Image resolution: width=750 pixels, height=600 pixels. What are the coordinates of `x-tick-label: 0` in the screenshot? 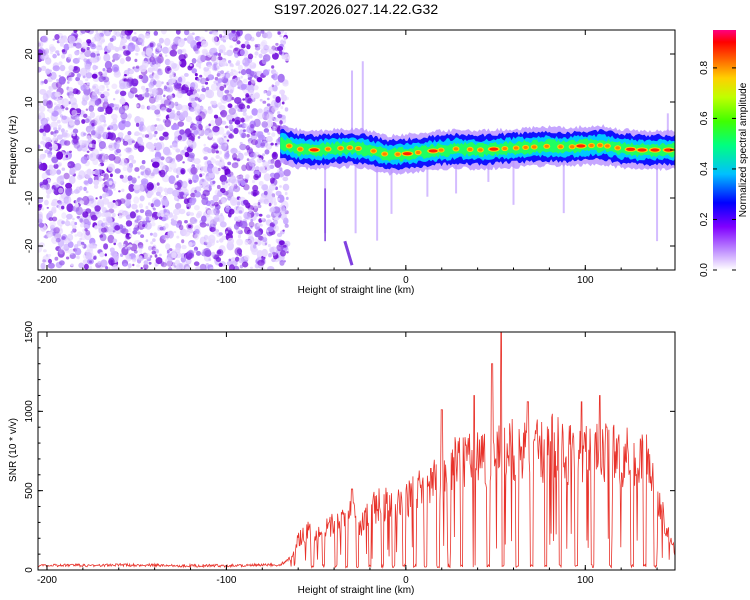 It's located at (406, 580).